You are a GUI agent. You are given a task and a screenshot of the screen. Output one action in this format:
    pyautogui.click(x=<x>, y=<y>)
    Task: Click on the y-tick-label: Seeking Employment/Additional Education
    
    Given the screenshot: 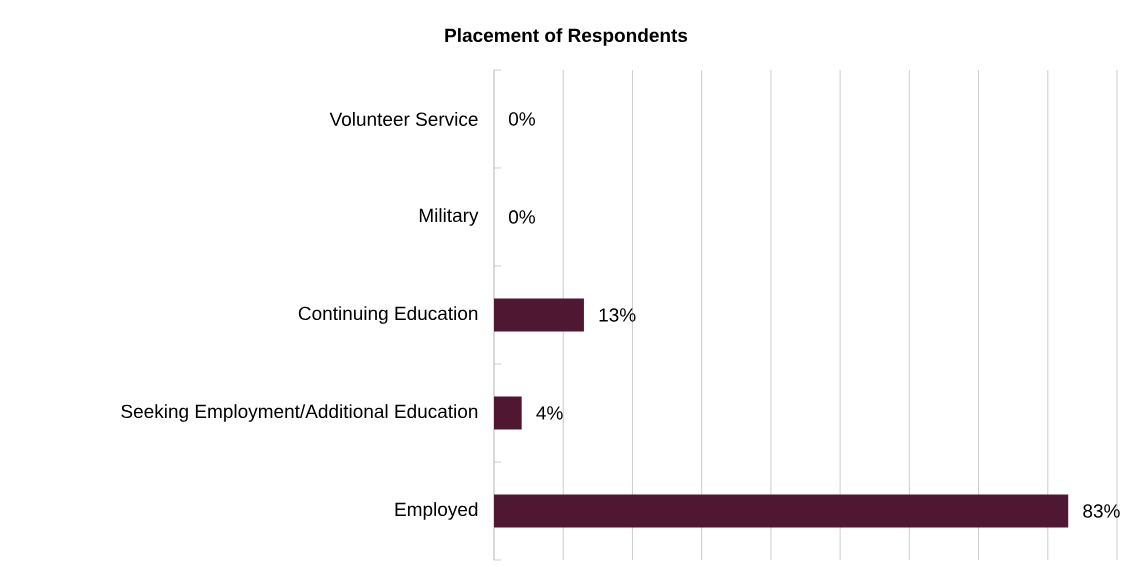 What is the action you would take?
    pyautogui.click(x=299, y=413)
    